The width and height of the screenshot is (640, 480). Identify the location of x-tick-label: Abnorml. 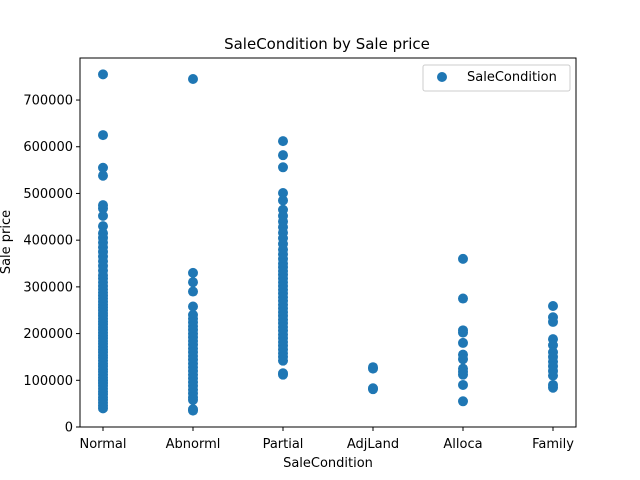
(193, 444).